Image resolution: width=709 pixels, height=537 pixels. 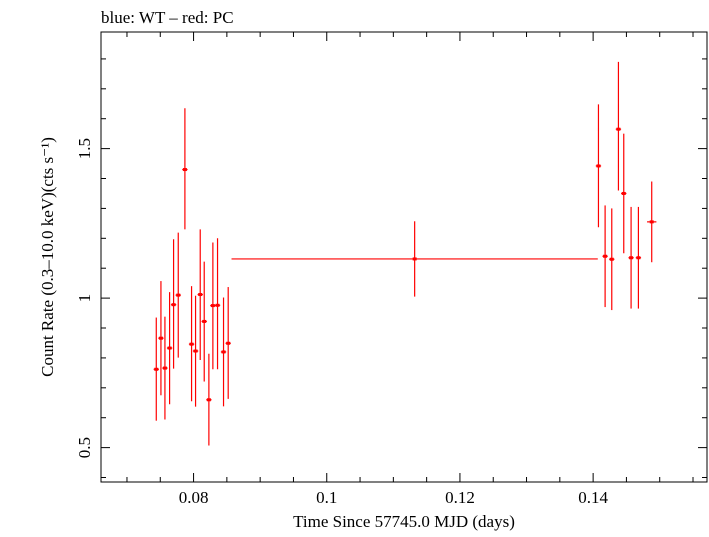 I want to click on x-tick-label: 0.1, so click(x=326, y=497).